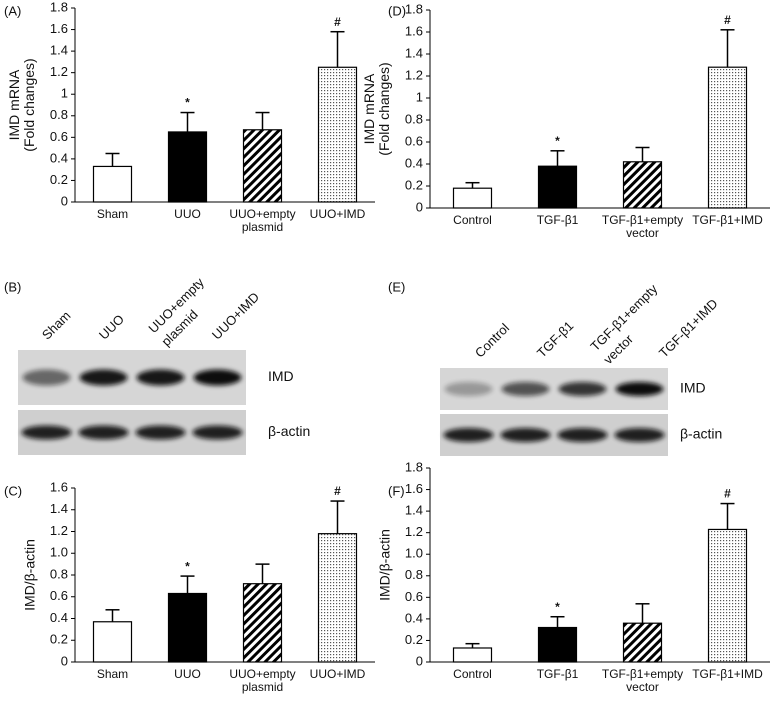 This screenshot has height=713, width=777. I want to click on lane-label: Control, so click(492, 340).